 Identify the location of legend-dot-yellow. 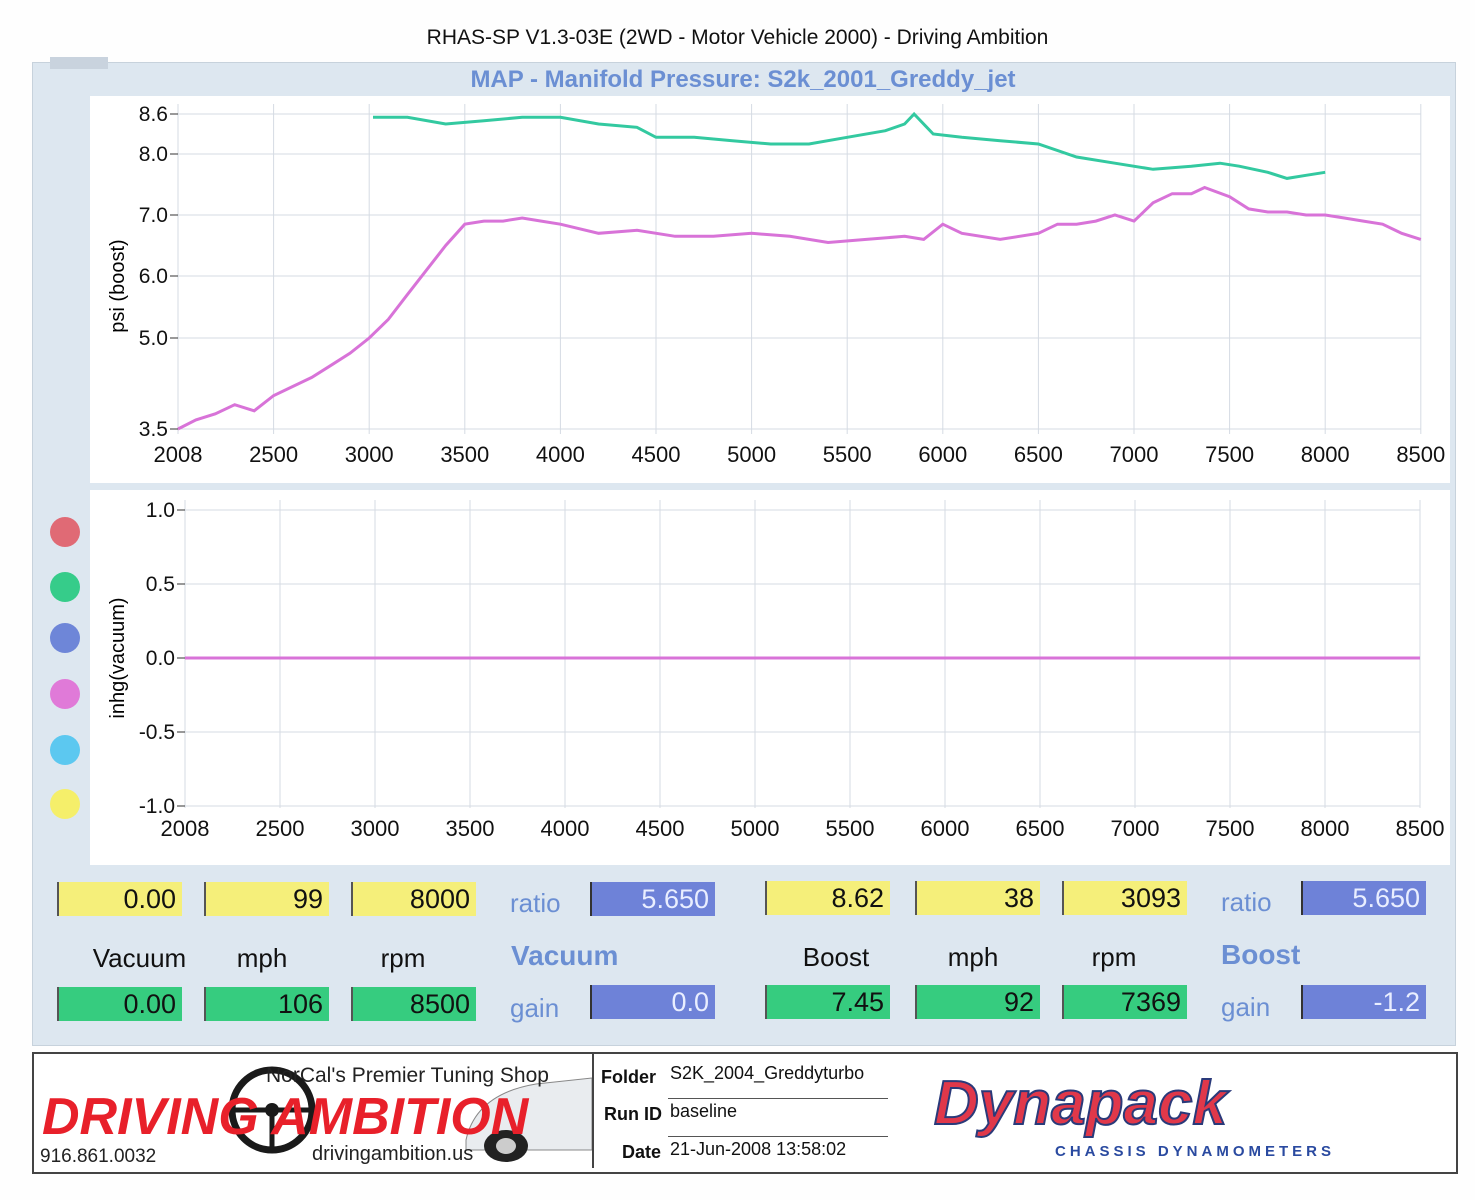
(65, 804).